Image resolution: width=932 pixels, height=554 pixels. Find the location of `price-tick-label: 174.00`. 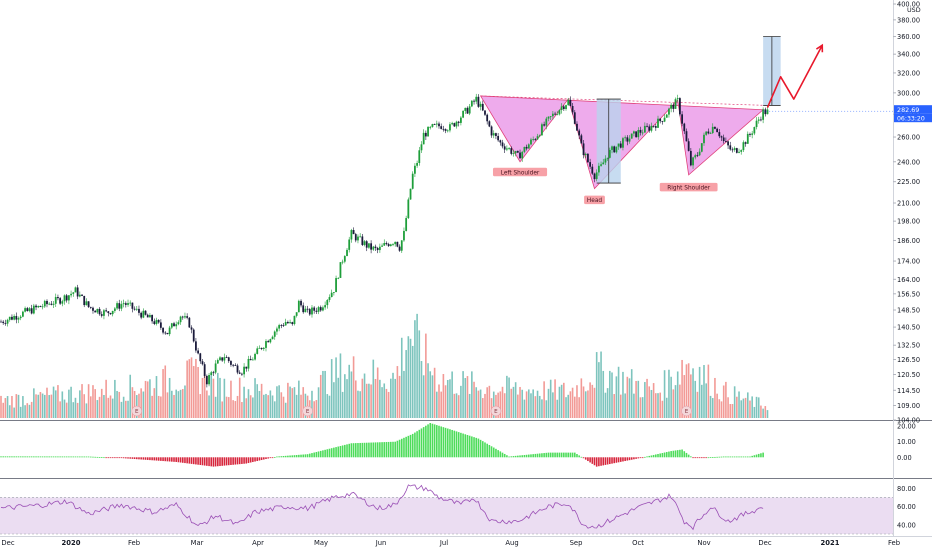

price-tick-label: 174.00 is located at coordinates (908, 262).